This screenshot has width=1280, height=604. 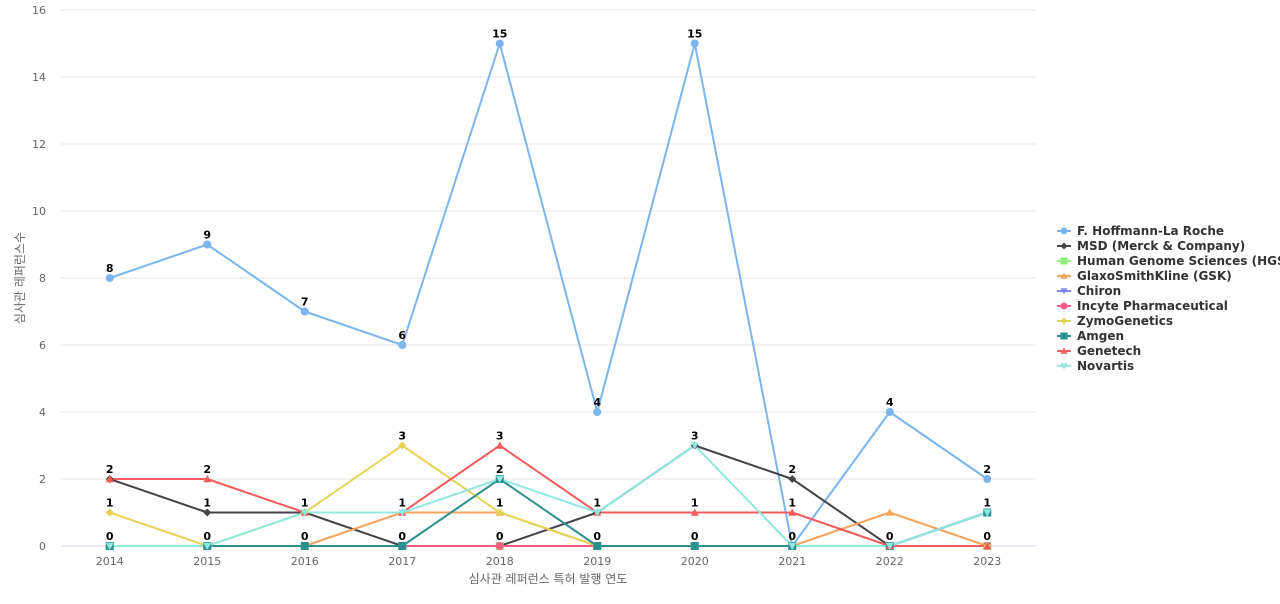 What do you see at coordinates (39, 211) in the screenshot?
I see `y-tick-label: 10` at bounding box center [39, 211].